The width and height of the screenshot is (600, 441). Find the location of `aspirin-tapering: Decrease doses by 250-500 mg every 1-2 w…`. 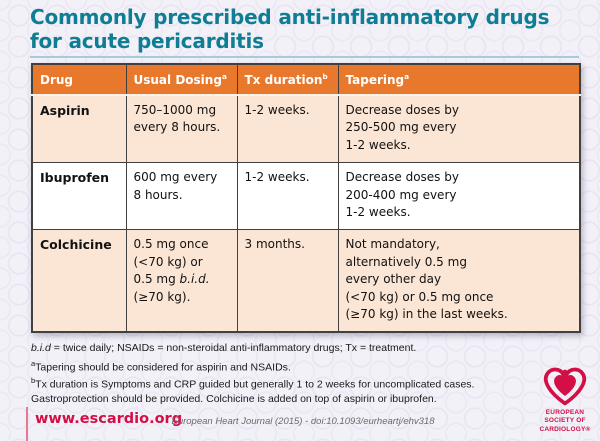

aspirin-tapering: Decrease doses by 250-500 mg every 1-2 w… is located at coordinates (459, 129).